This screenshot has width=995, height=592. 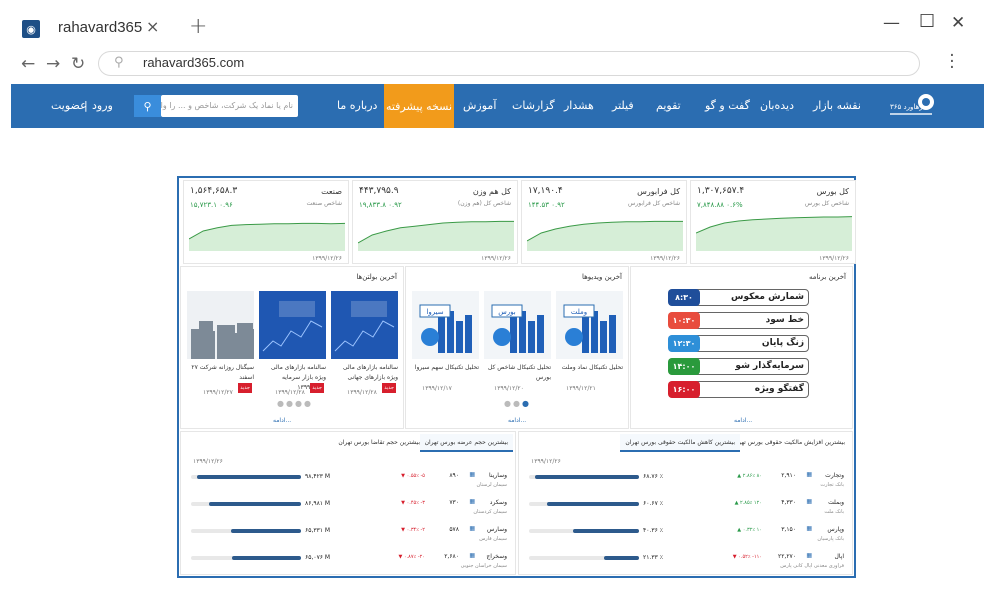 What do you see at coordinates (28, 64) in the screenshot?
I see `back-arrow-icon: ←` at bounding box center [28, 64].